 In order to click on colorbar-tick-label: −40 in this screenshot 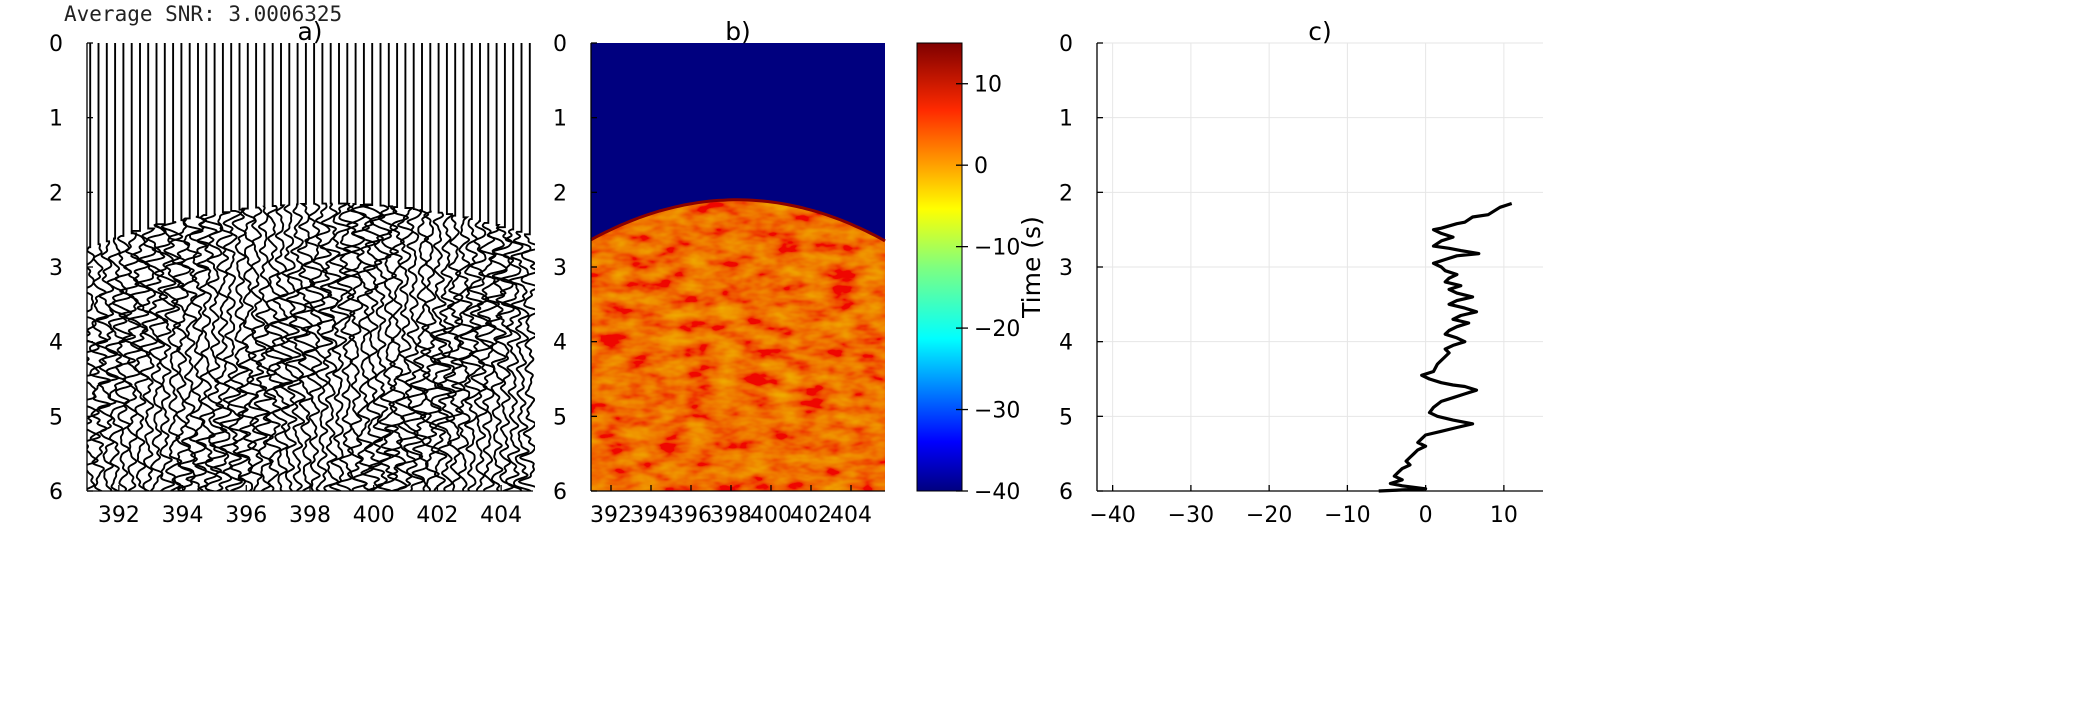, I will do `click(997, 492)`.